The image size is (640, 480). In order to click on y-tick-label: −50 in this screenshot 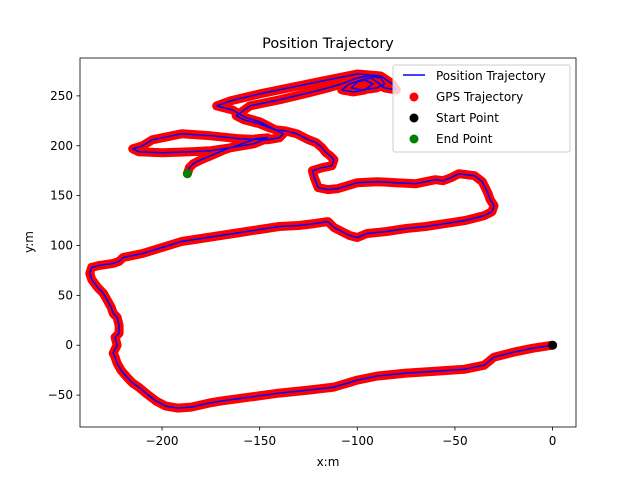, I will do `click(60, 395)`.